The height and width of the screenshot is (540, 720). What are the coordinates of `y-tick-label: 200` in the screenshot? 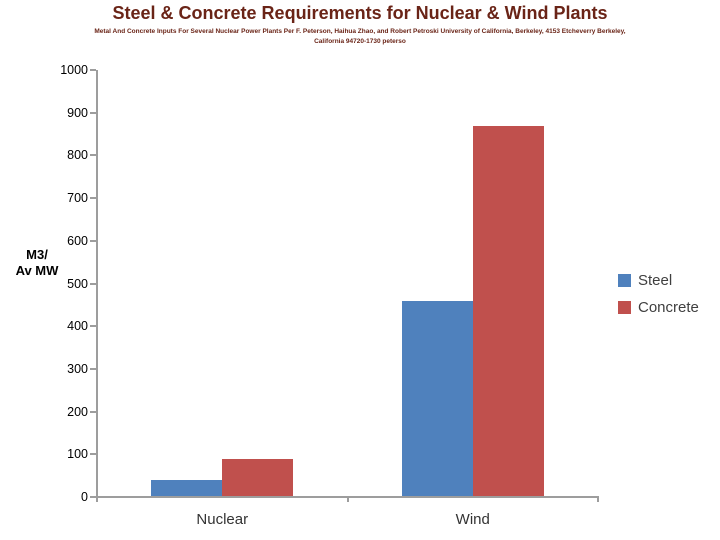 It's located at (77, 411).